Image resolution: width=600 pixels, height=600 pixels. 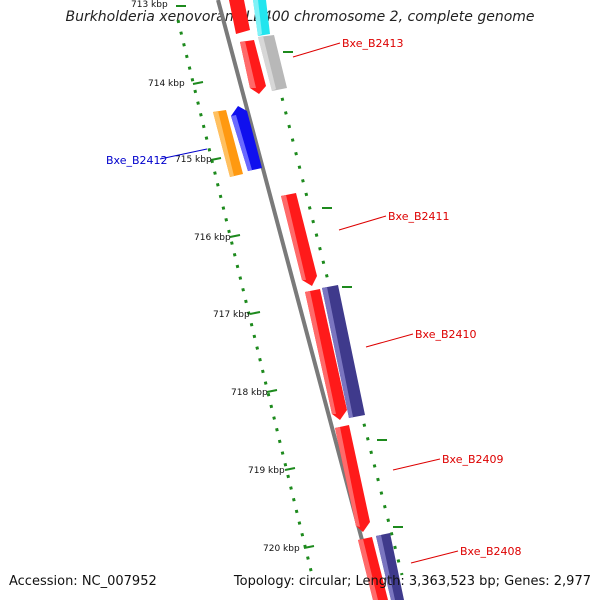 What do you see at coordinates (316, 50) in the screenshot?
I see `leader-bxe-b2413` at bounding box center [316, 50].